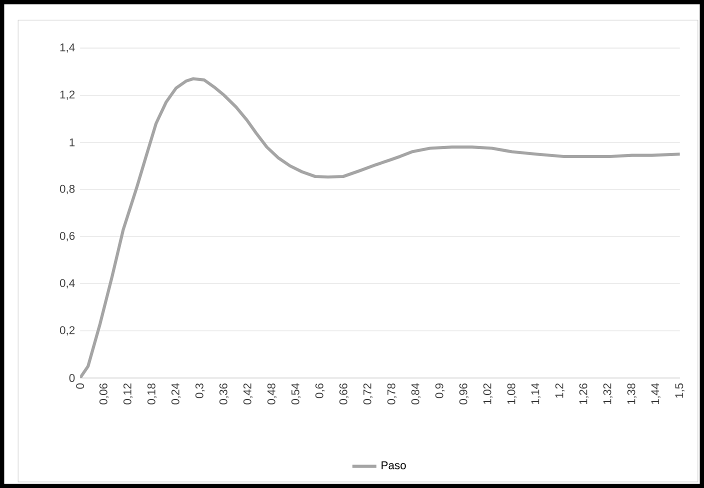 Image resolution: width=704 pixels, height=488 pixels. What do you see at coordinates (67, 283) in the screenshot?
I see `y-tick-label: 0,4` at bounding box center [67, 283].